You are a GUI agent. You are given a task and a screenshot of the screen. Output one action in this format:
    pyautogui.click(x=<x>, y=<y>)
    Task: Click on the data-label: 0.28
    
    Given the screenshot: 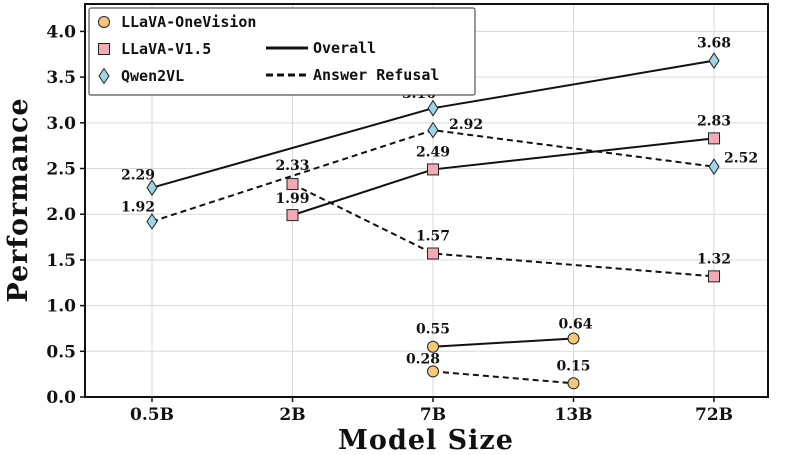 What is the action you would take?
    pyautogui.click(x=423, y=359)
    